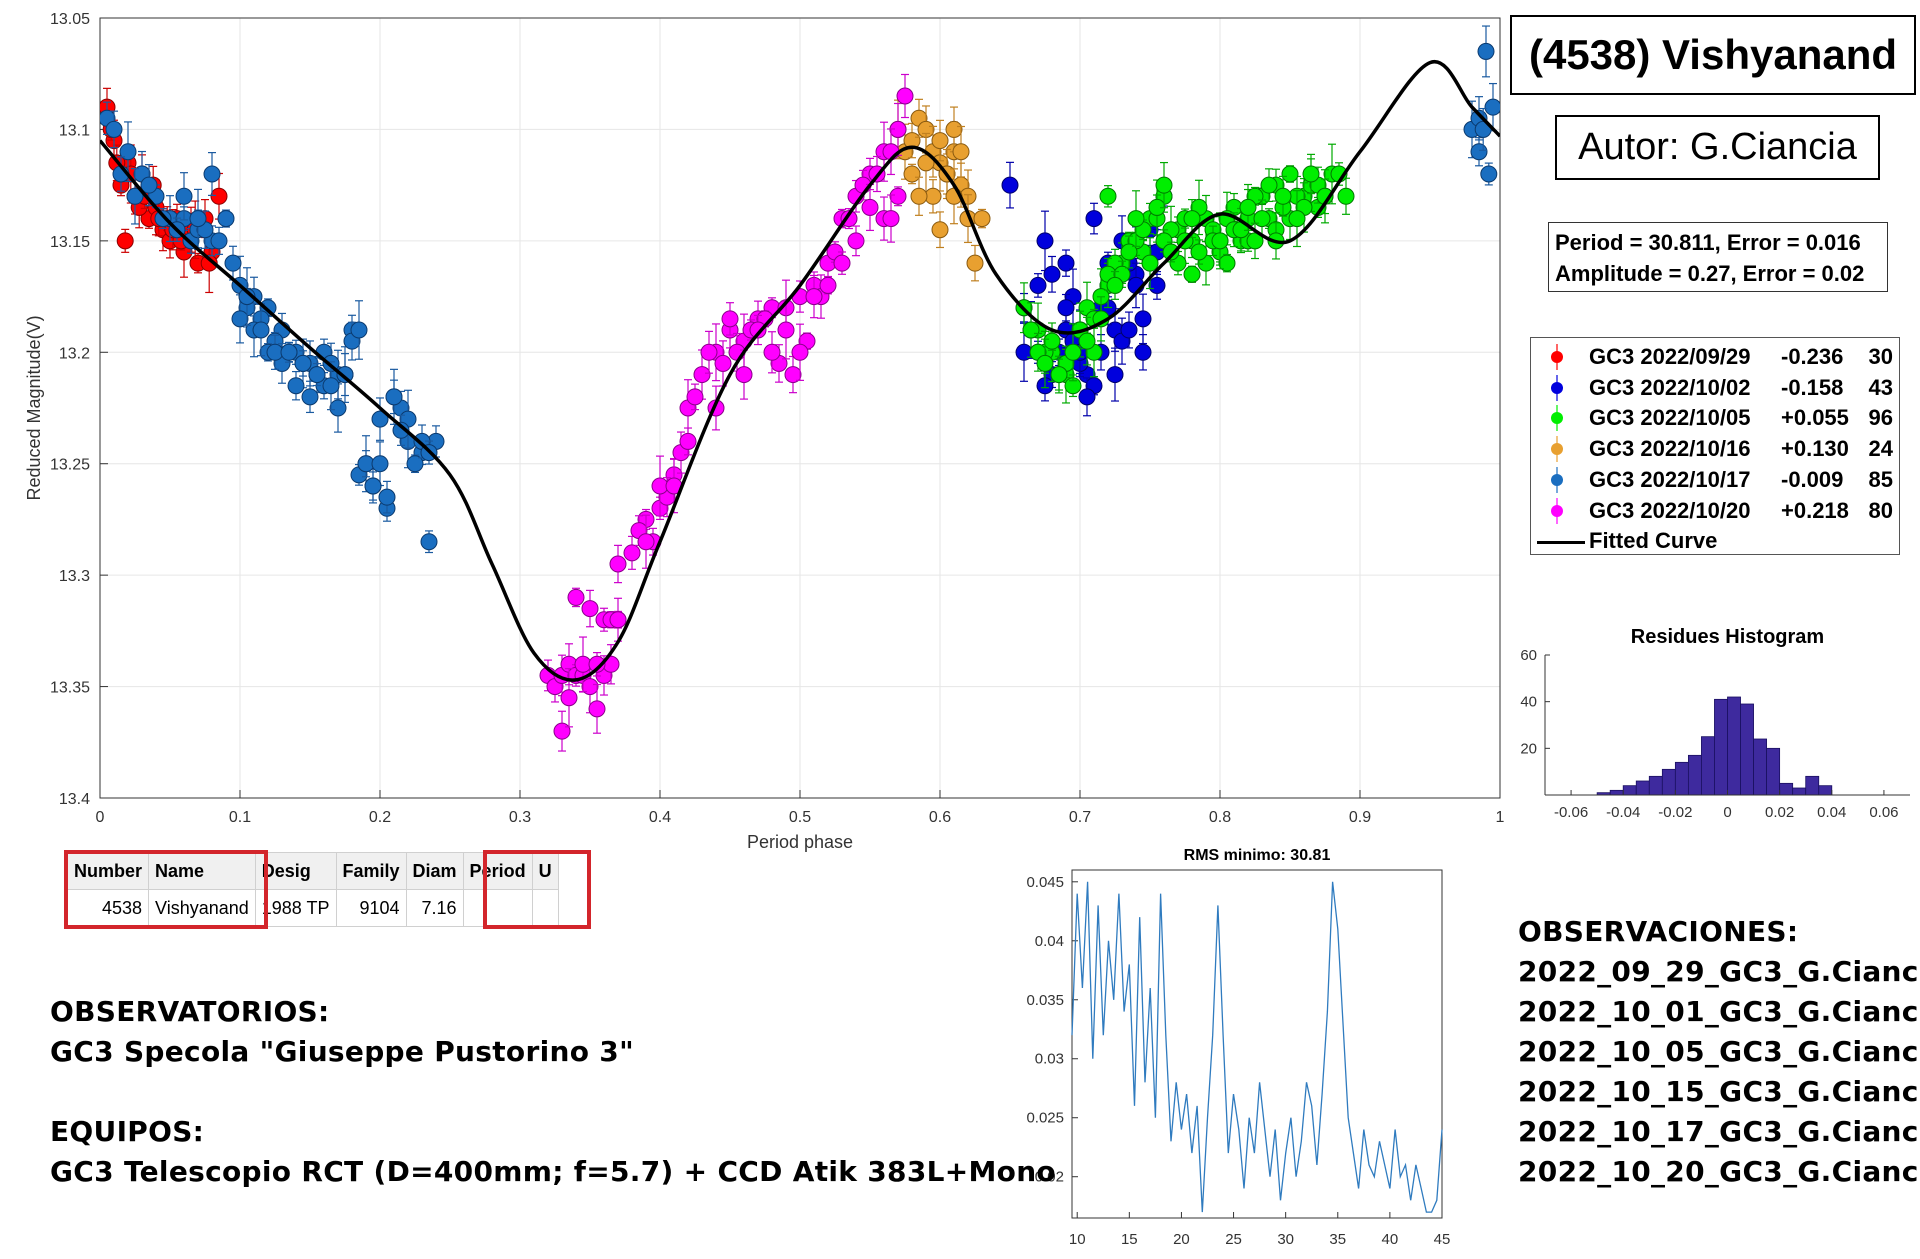 This screenshot has width=1920, height=1259. Describe the element at coordinates (1045, 1118) in the screenshot. I see `y-tick-label: 0.025` at that location.